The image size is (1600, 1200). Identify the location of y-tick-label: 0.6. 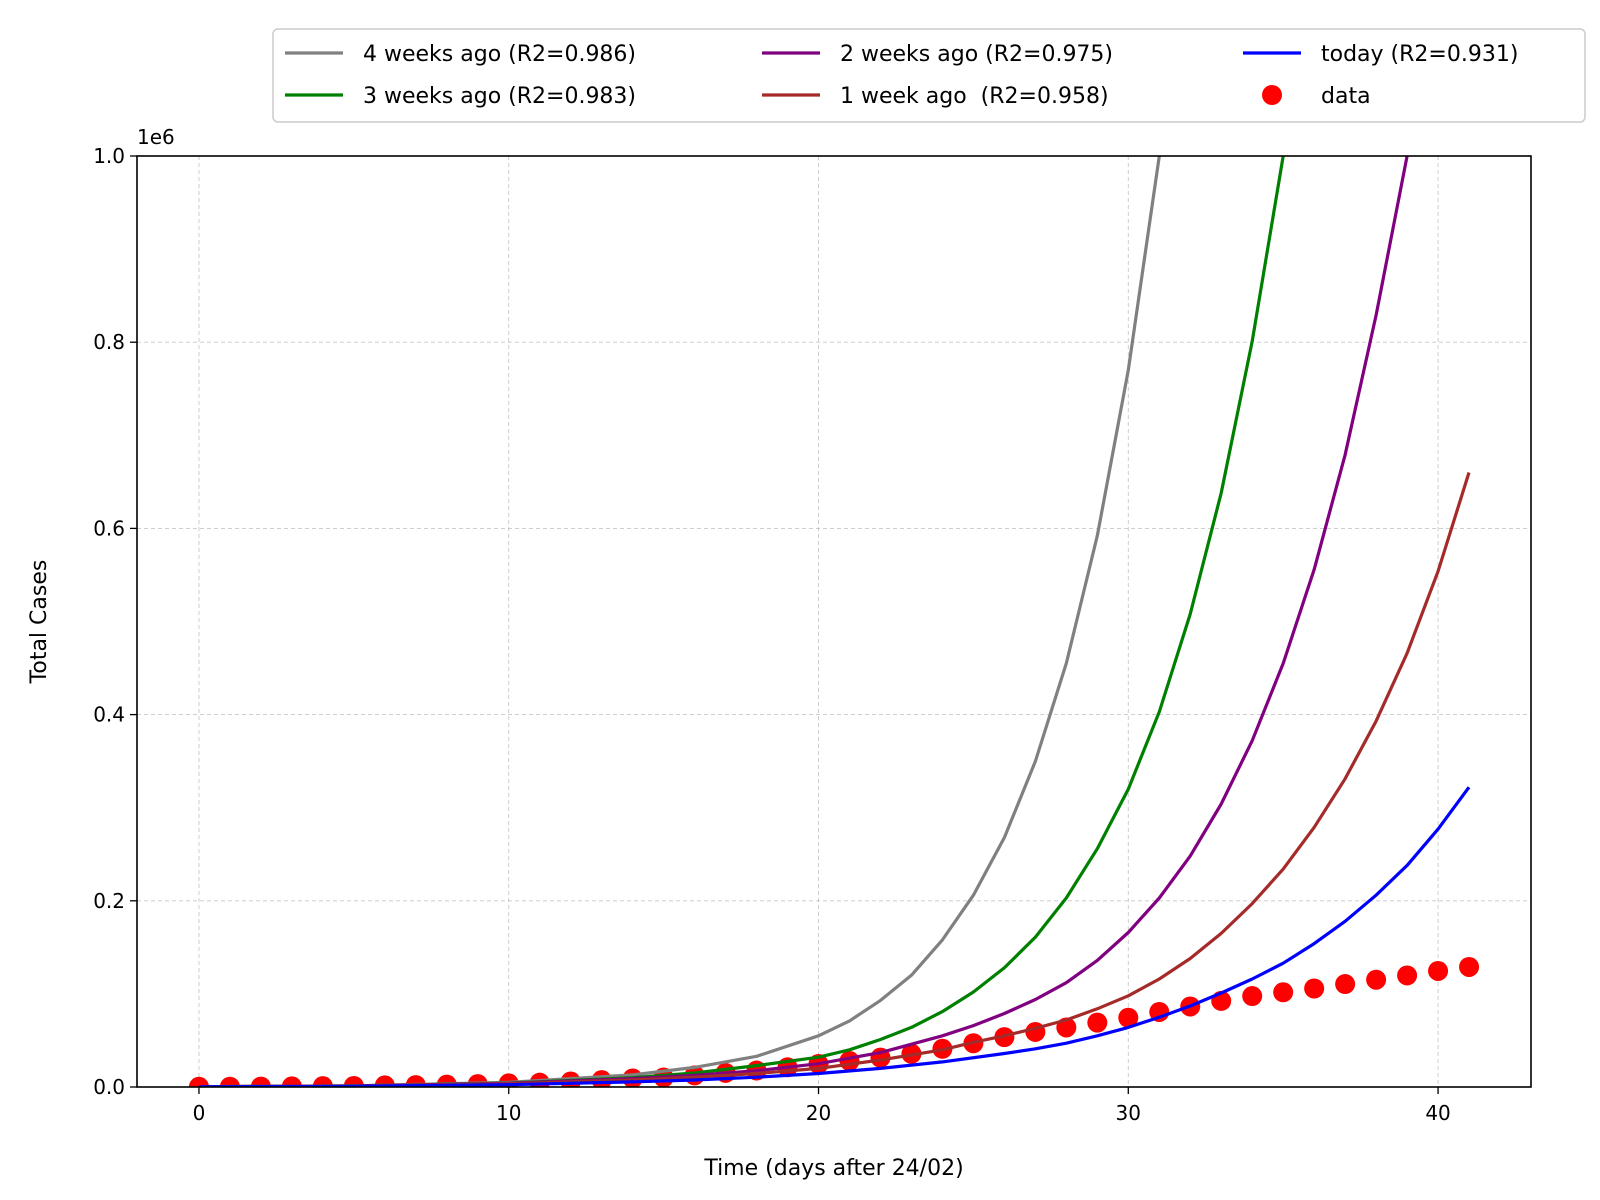
(109, 528).